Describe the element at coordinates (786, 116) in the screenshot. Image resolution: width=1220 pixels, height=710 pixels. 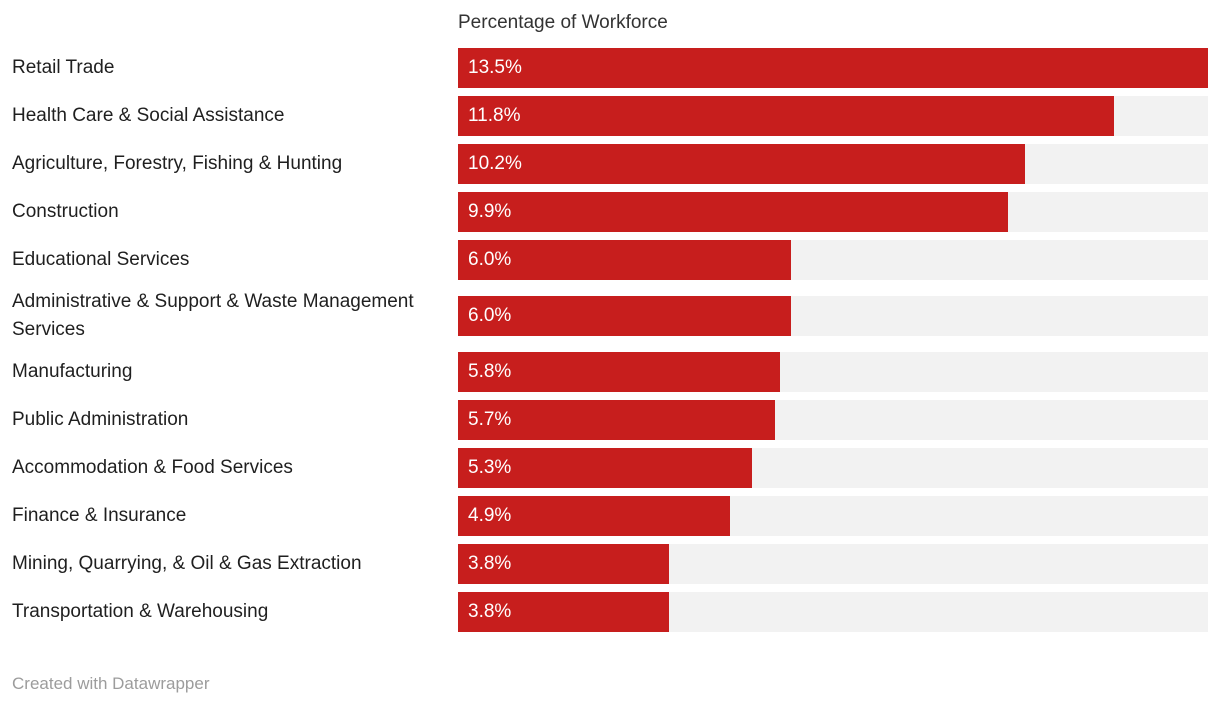
I see `bar: 11.8%` at that location.